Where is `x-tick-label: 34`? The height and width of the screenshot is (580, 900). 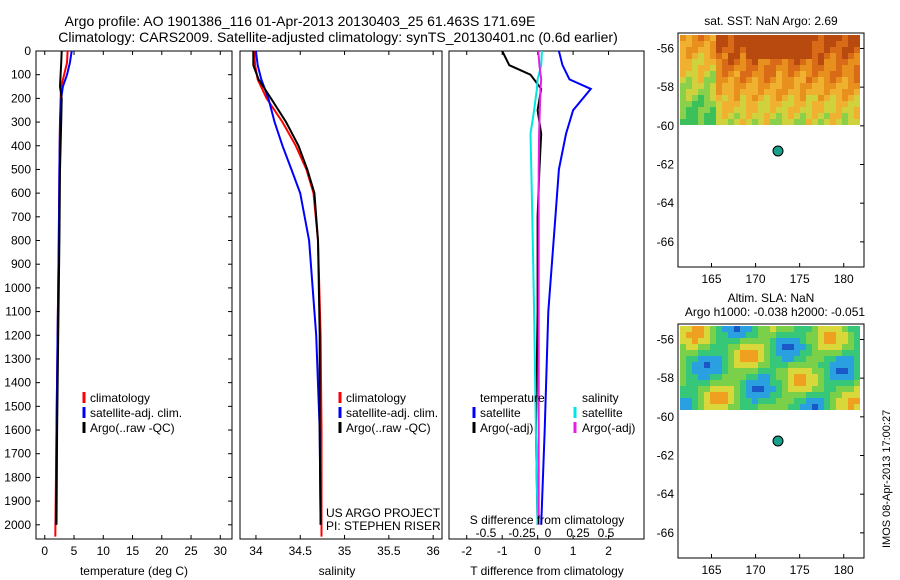 x-tick-label: 34 is located at coordinates (256, 551).